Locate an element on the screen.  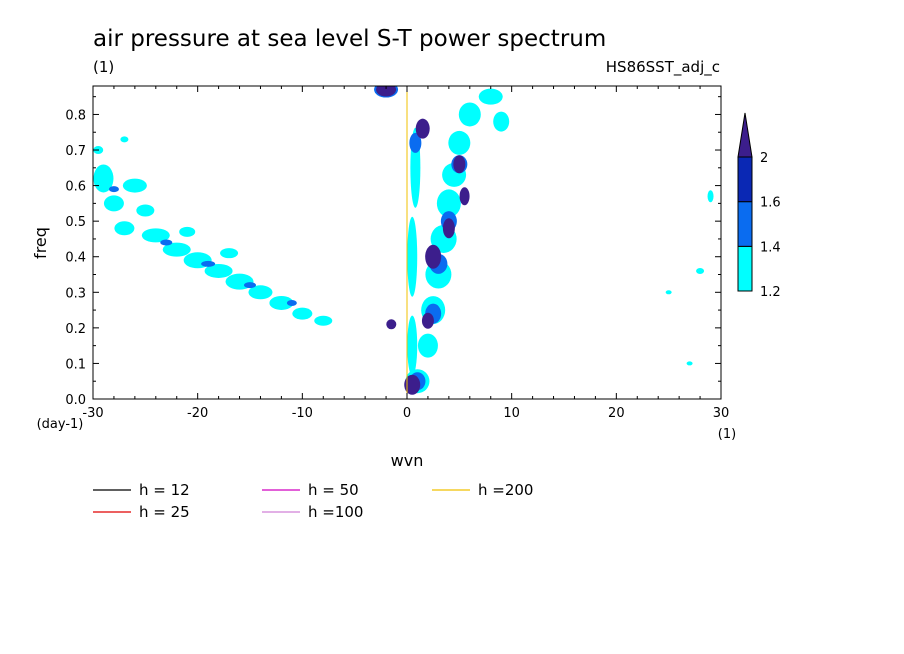
legend-label-25: h = 25 is located at coordinates (164, 512).